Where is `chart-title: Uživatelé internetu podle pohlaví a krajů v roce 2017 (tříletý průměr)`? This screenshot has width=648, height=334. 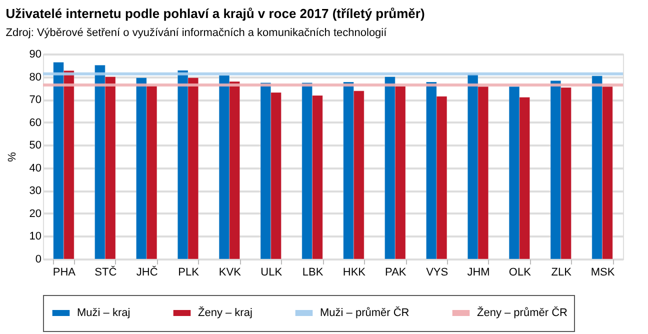 chart-title: Uživatelé internetu podle pohlaví a krajů v roce 2017 (tříletý průměr) is located at coordinates (215, 13).